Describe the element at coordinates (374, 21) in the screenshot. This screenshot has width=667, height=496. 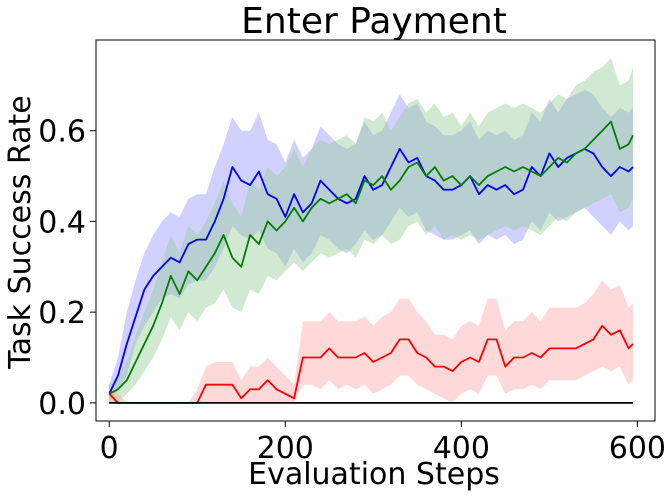
I see `chart-title: Enter Payment` at that location.